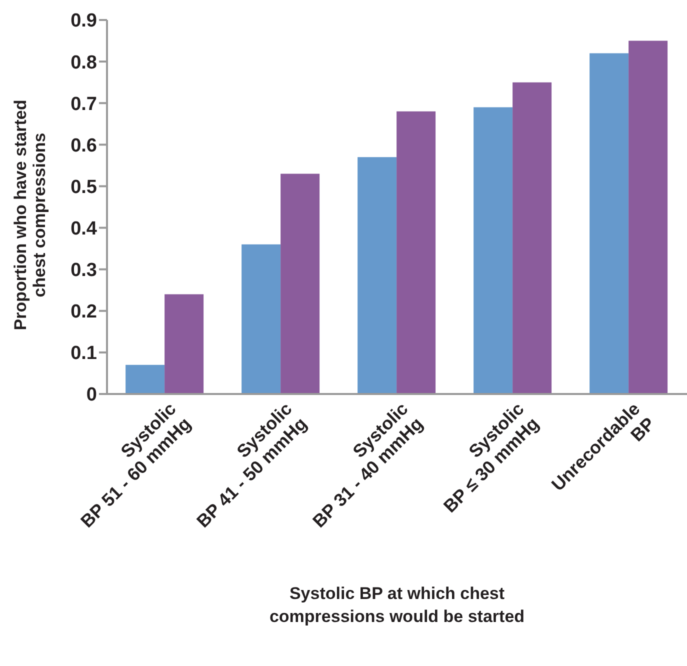 Image resolution: width=687 pixels, height=666 pixels. What do you see at coordinates (83, 104) in the screenshot?
I see `y-tick-label: 0.7` at bounding box center [83, 104].